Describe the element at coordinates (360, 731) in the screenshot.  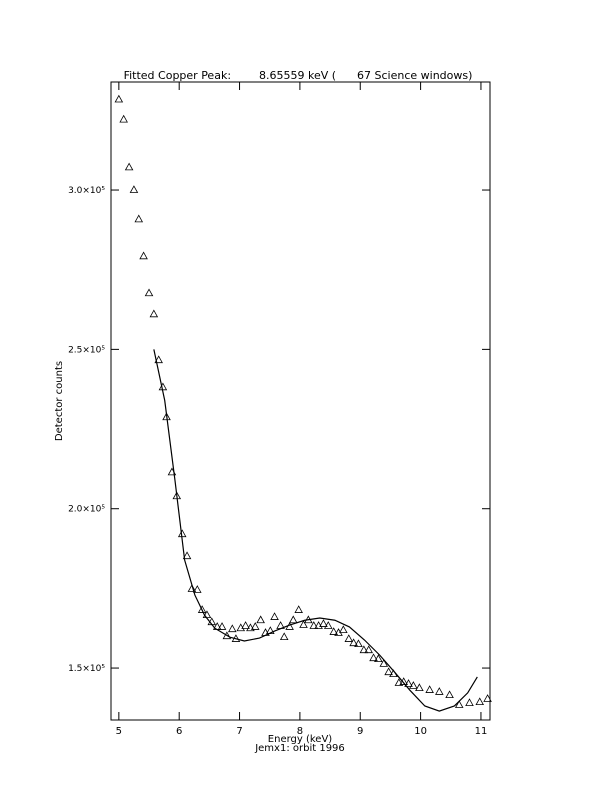
I see `x-tick-label: 9` at that location.